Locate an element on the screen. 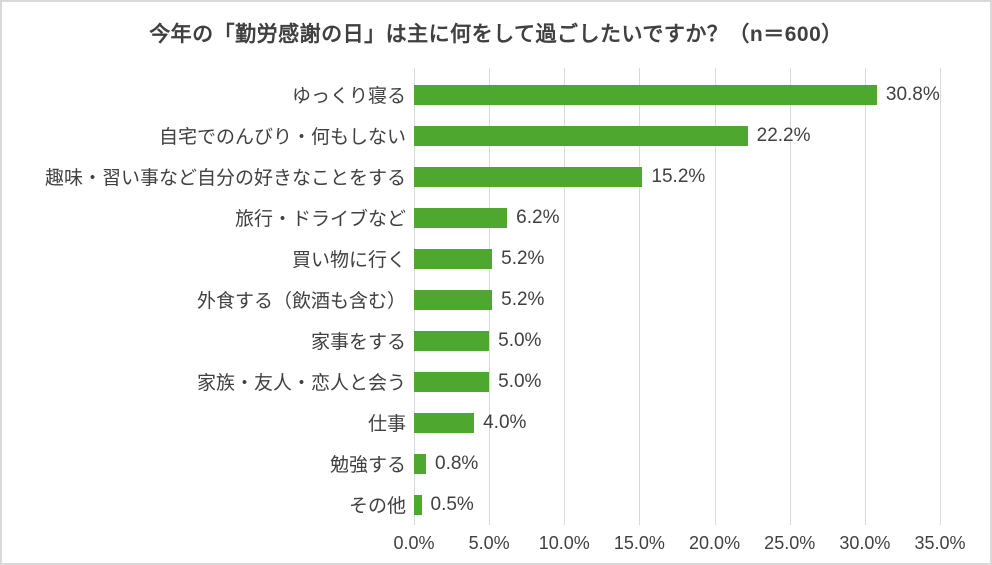 This screenshot has height=565, width=992. bar-row: 買い物に行く 5.2% is located at coordinates (471, 258).